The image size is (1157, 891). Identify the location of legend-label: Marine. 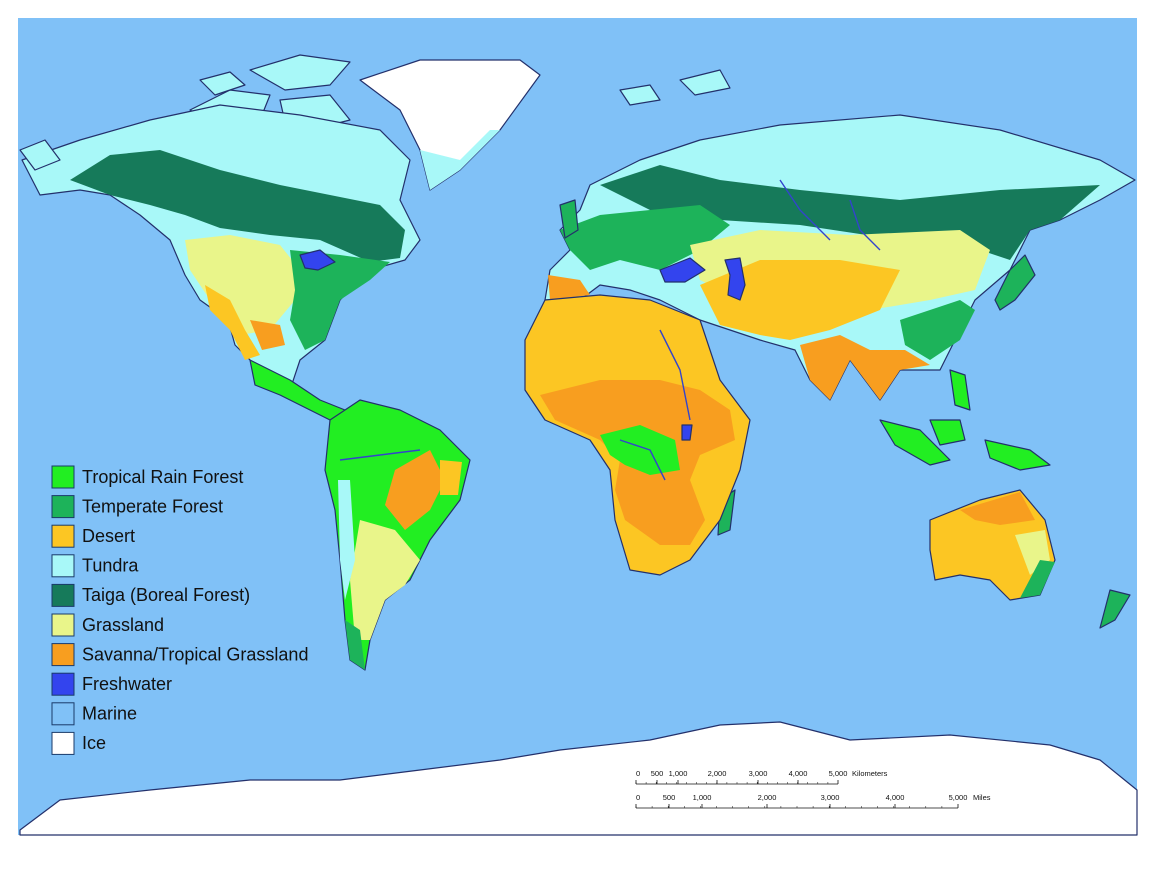
(109, 714).